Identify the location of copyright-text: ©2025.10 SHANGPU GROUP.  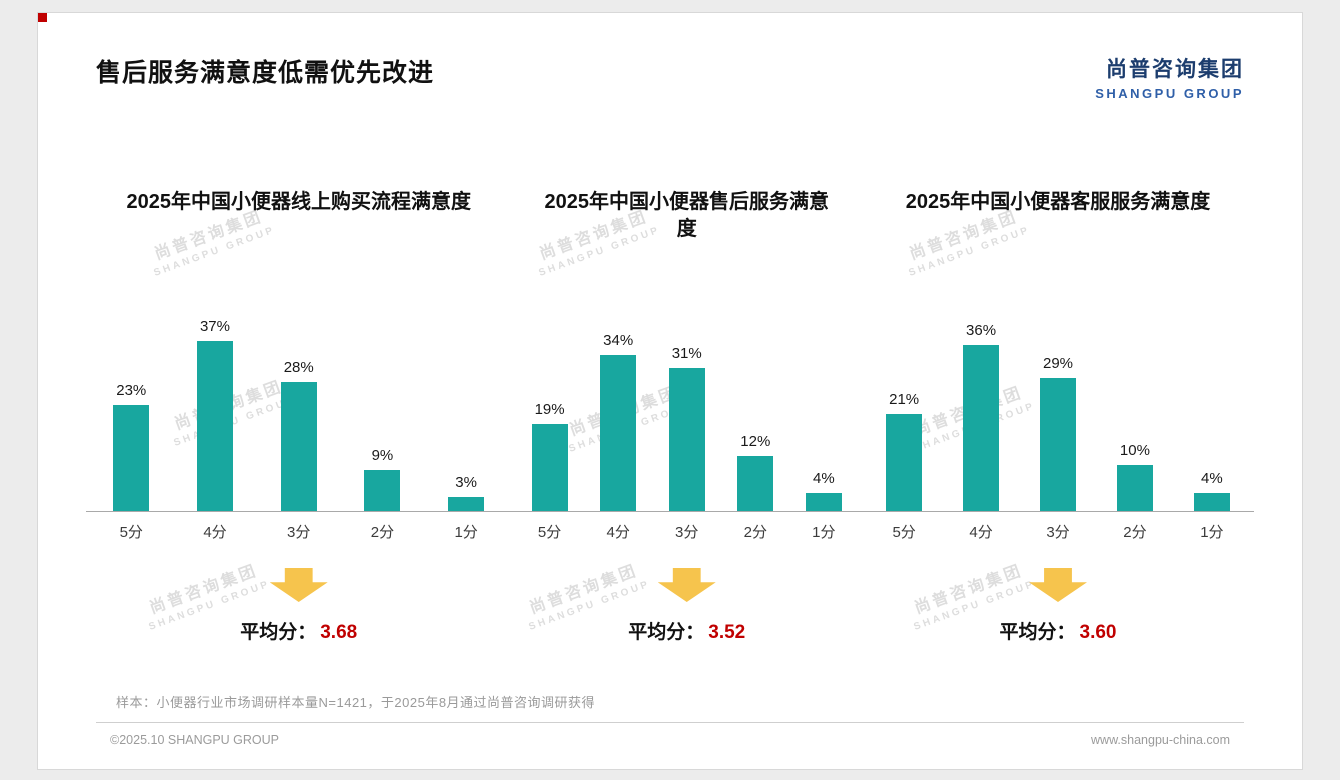
(194, 740).